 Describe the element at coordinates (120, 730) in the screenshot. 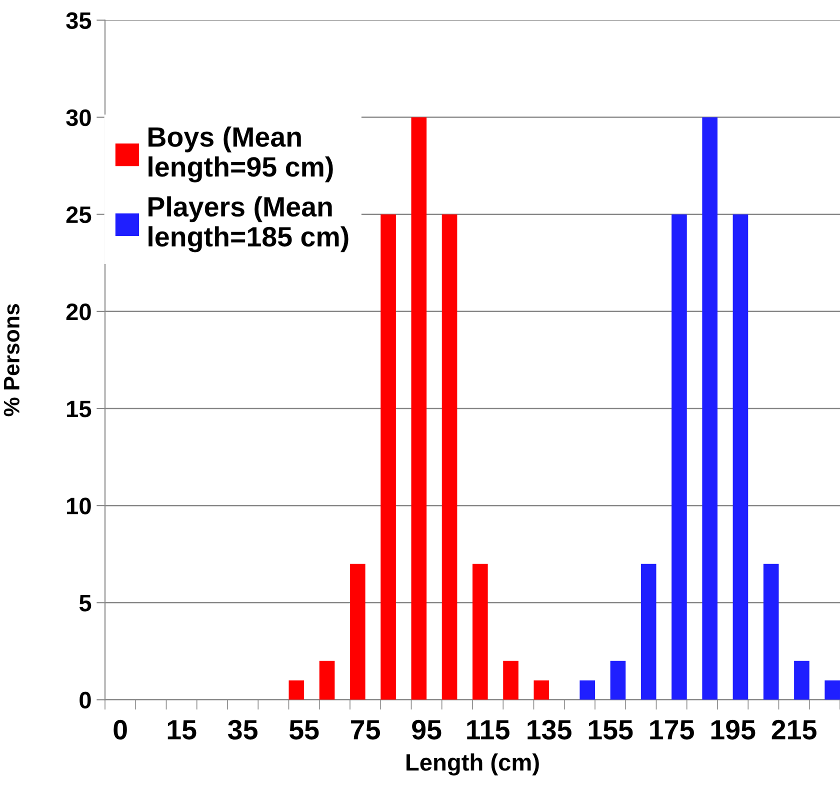

I see `x-tick-label: 0` at that location.